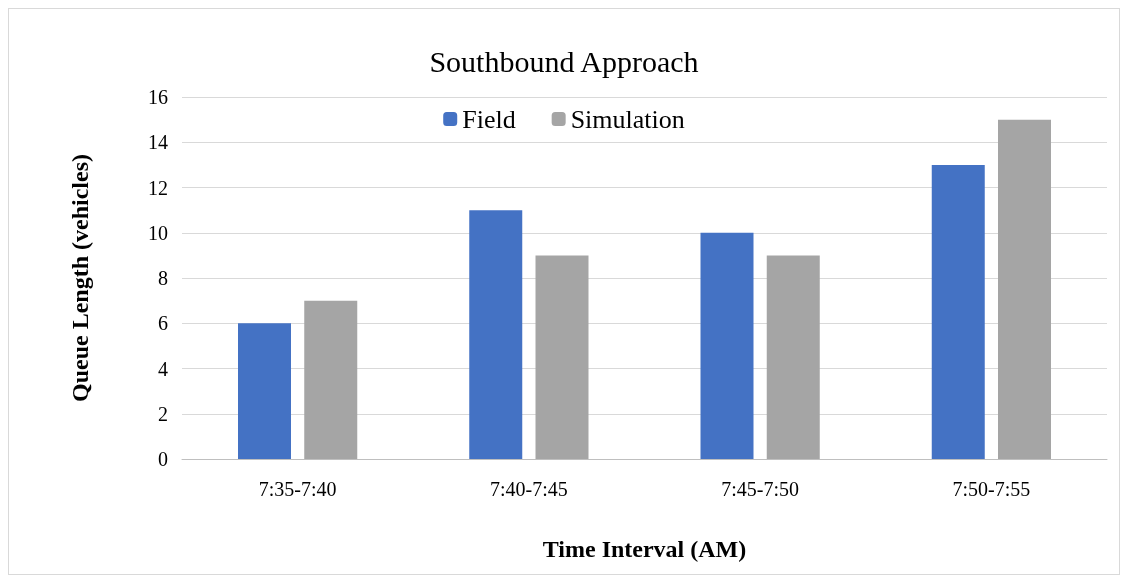 This screenshot has width=1126, height=581. Describe the element at coordinates (163, 413) in the screenshot. I see `y-tick-label: 2` at that location.